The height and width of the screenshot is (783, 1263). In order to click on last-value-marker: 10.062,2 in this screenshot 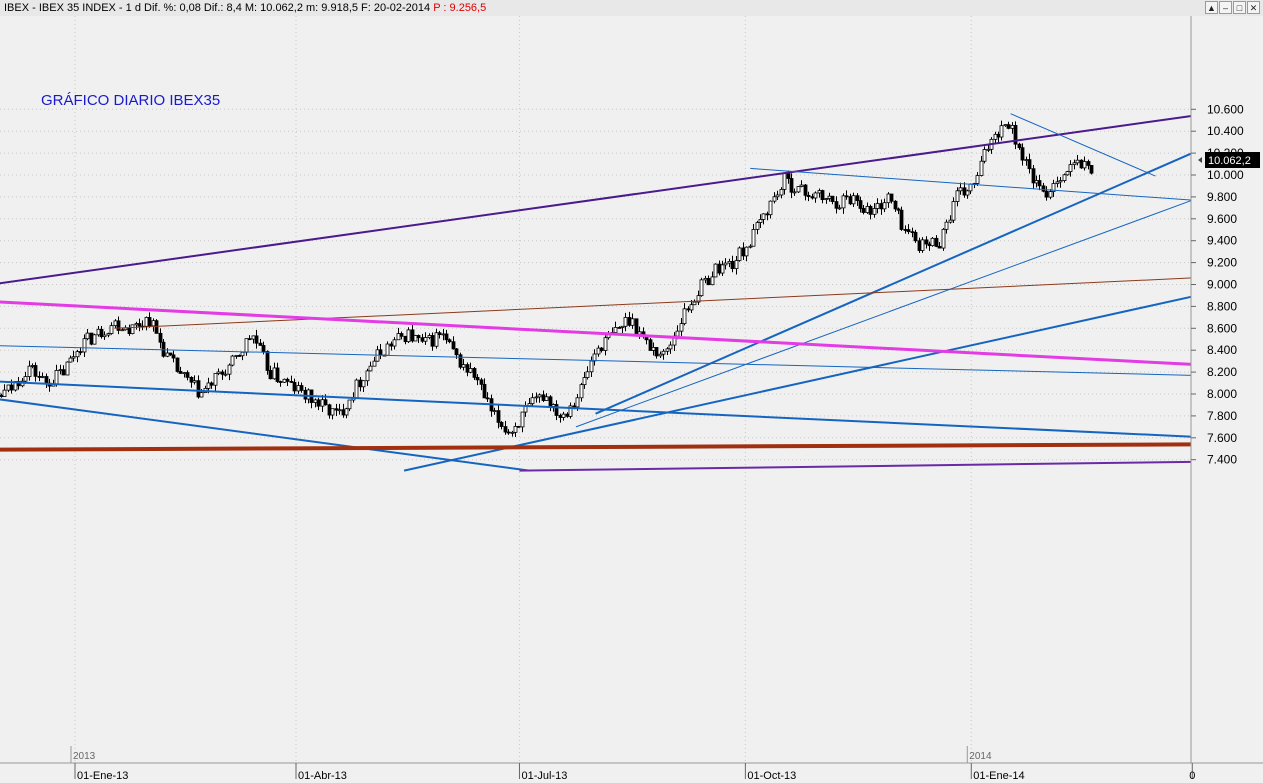, I will do `click(1229, 160)`.